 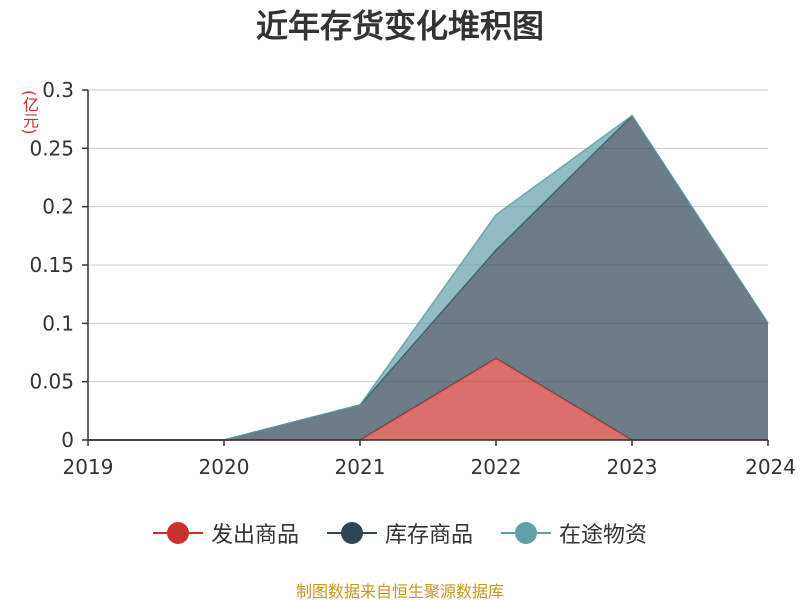 I want to click on legend-item-1: 发出商品, so click(x=225, y=533).